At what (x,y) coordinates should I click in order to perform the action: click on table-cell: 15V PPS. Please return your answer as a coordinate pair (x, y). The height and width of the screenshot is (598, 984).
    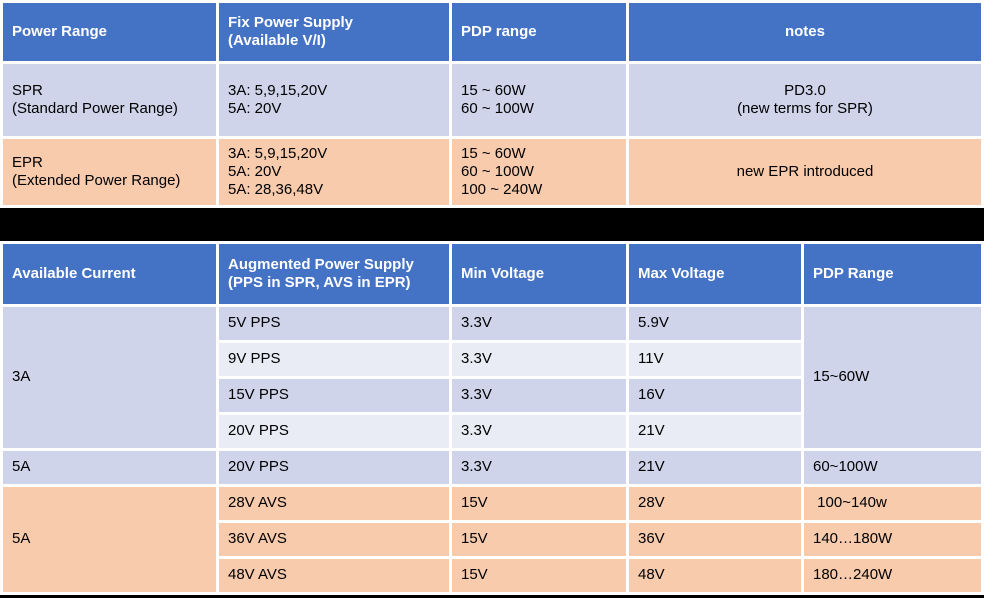
    Looking at the image, I should click on (334, 395).